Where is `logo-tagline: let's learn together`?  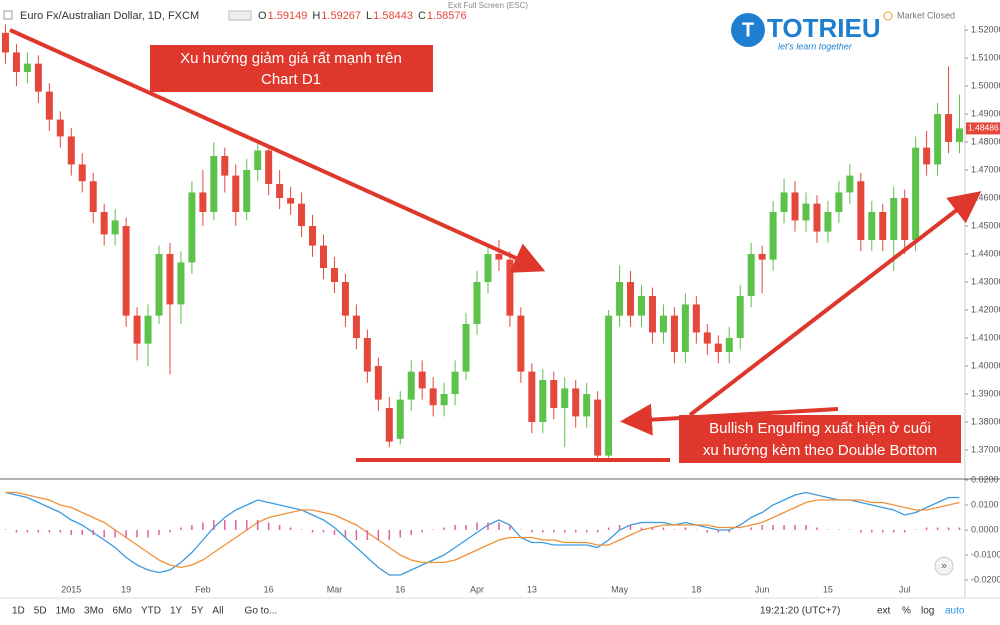 logo-tagline: let's learn together is located at coordinates (815, 46).